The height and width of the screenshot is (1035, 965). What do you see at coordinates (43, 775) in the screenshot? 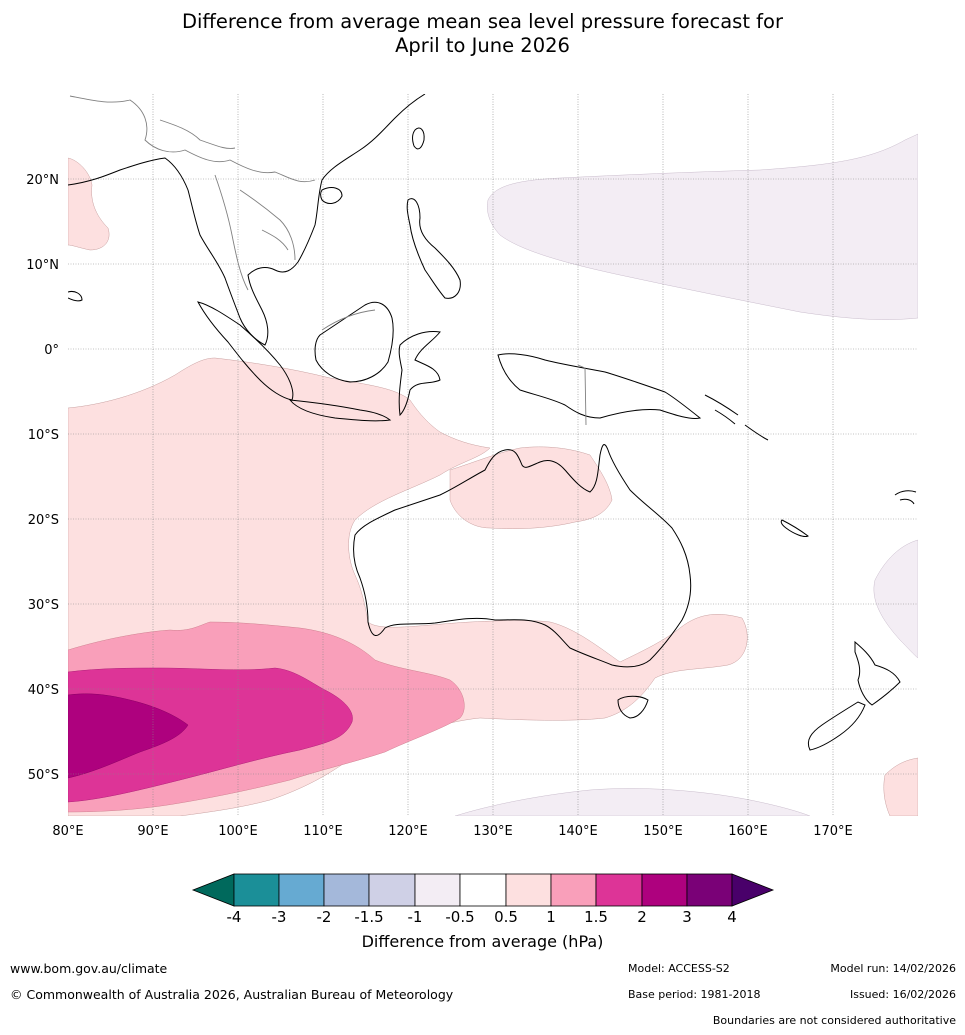
I see `lat-label-50s: 50°S` at bounding box center [43, 775].